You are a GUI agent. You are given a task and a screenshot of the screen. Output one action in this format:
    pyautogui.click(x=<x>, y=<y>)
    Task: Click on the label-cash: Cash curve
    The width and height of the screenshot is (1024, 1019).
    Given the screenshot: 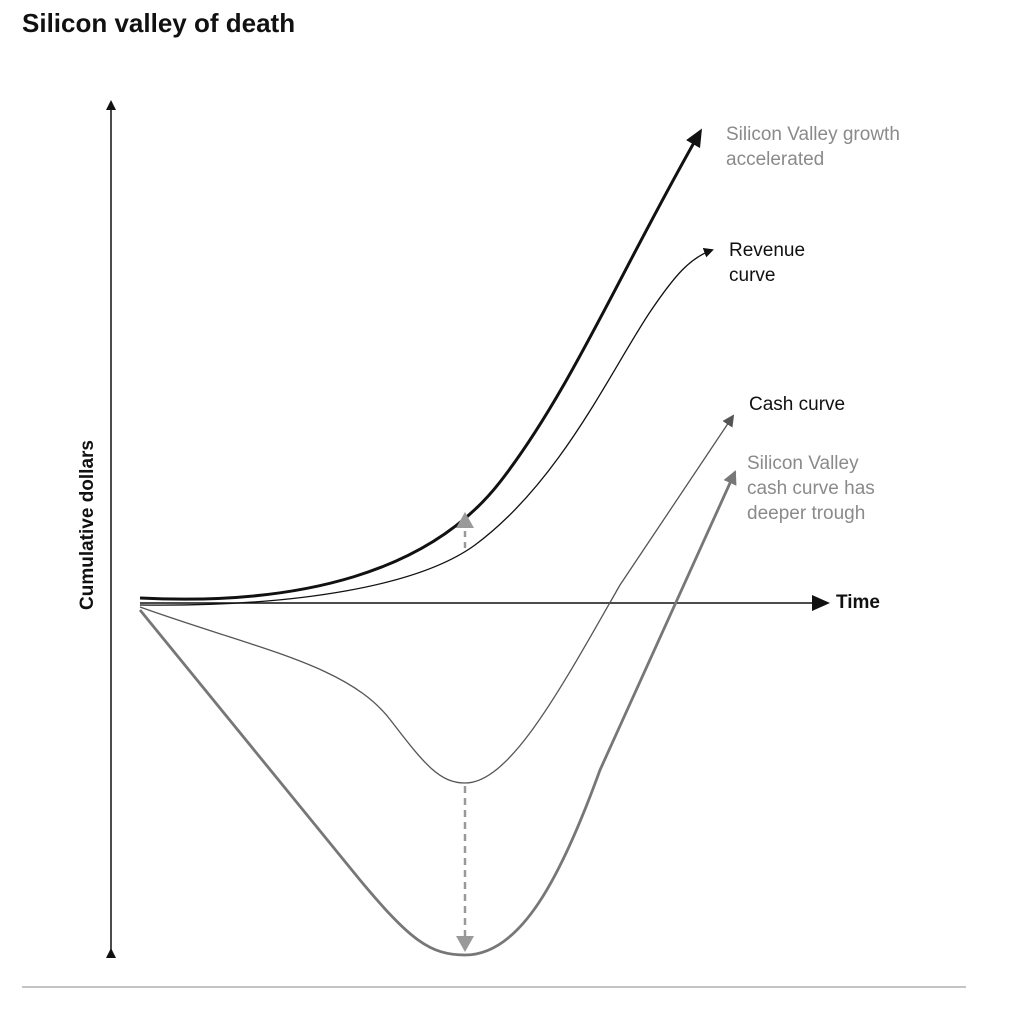 What is the action you would take?
    pyautogui.click(x=797, y=404)
    